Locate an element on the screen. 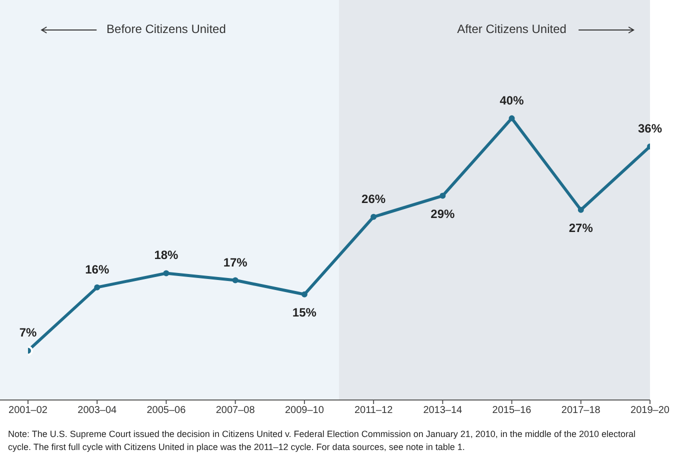  x-tick-label: 2011–12 is located at coordinates (374, 410).